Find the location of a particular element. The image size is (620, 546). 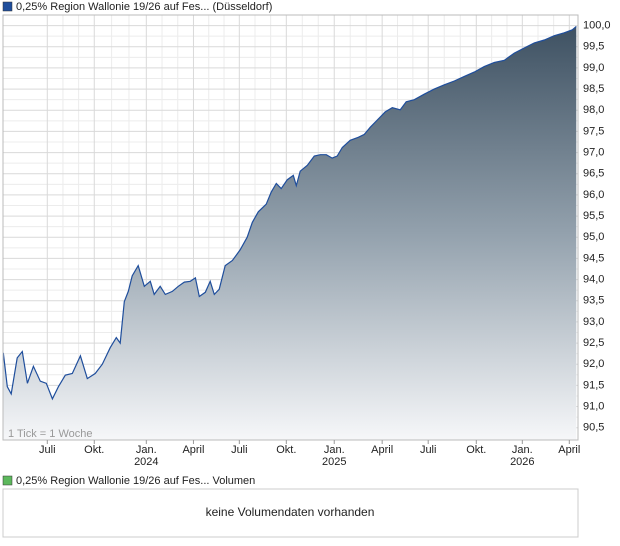

y-tick-label: 100,0 is located at coordinates (597, 25).